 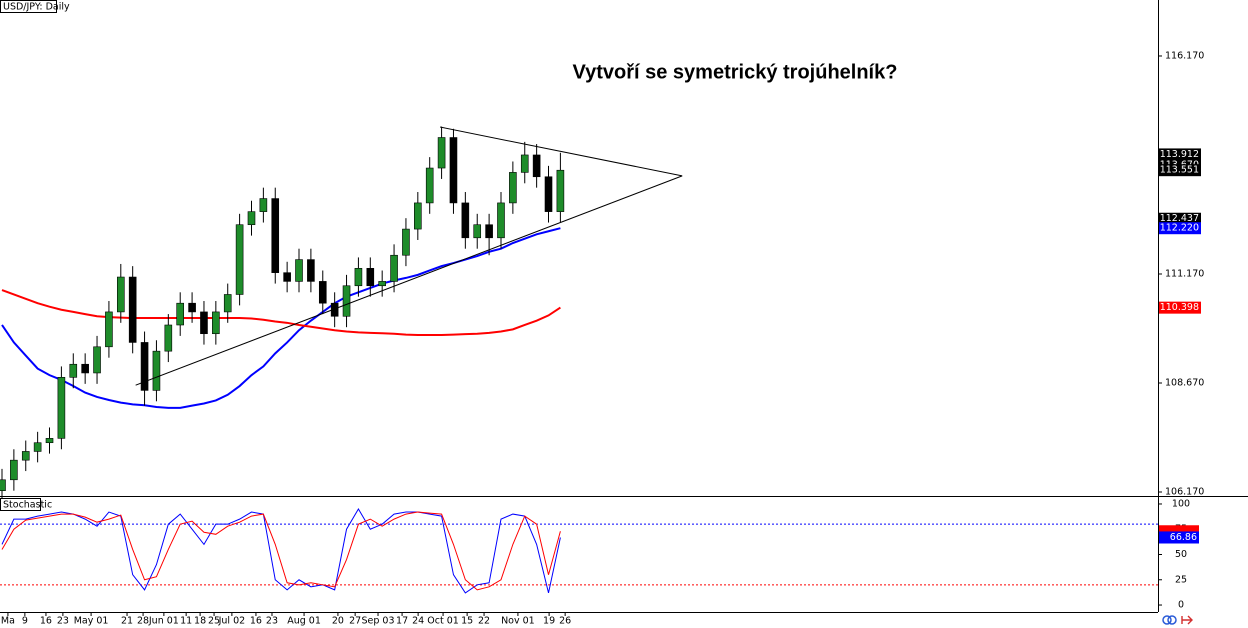 I want to click on y-tick-label: 116.170, so click(x=1184, y=55).